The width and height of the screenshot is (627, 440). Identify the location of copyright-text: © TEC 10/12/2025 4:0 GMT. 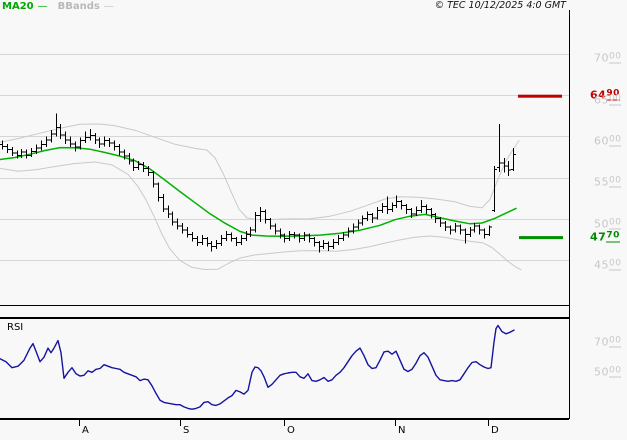
(500, 5).